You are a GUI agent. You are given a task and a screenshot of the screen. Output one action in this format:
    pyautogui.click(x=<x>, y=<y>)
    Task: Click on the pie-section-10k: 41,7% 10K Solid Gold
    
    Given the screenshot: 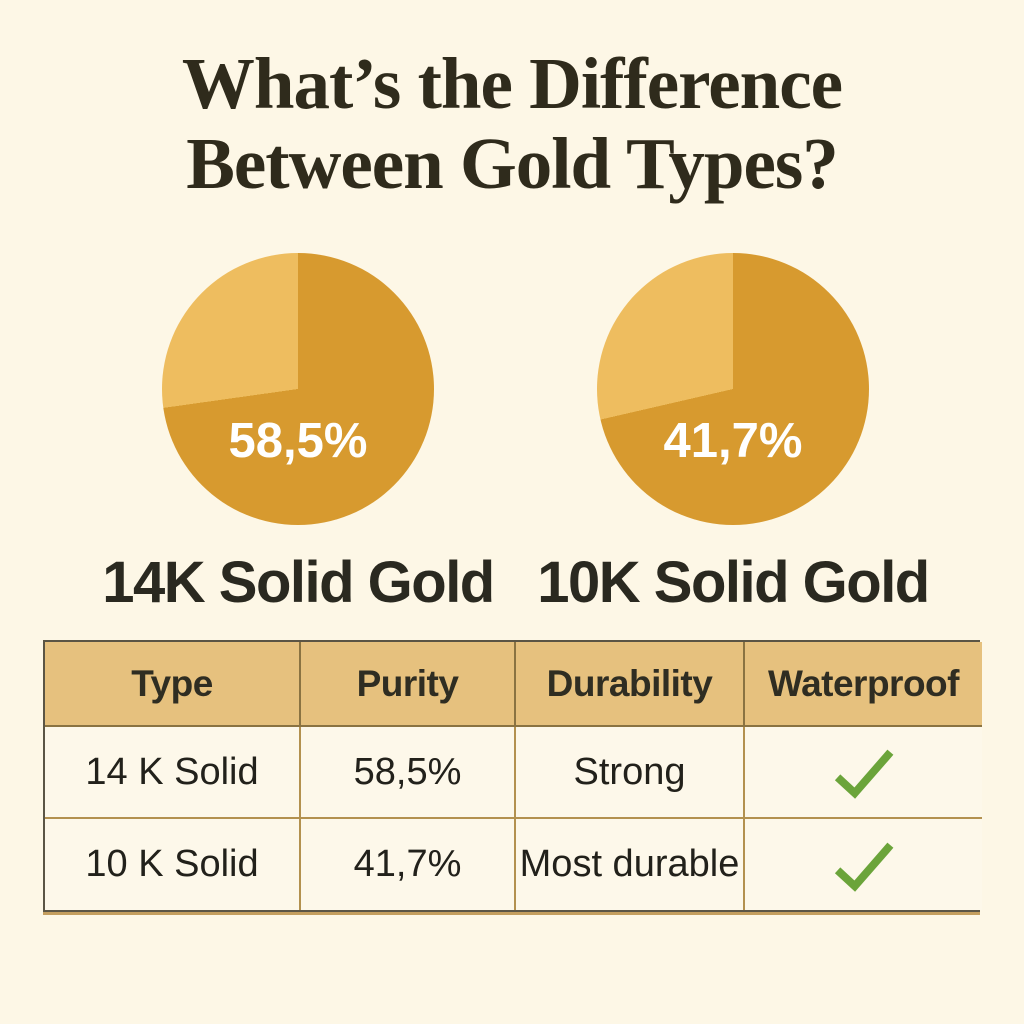 What is the action you would take?
    pyautogui.click(x=733, y=434)
    